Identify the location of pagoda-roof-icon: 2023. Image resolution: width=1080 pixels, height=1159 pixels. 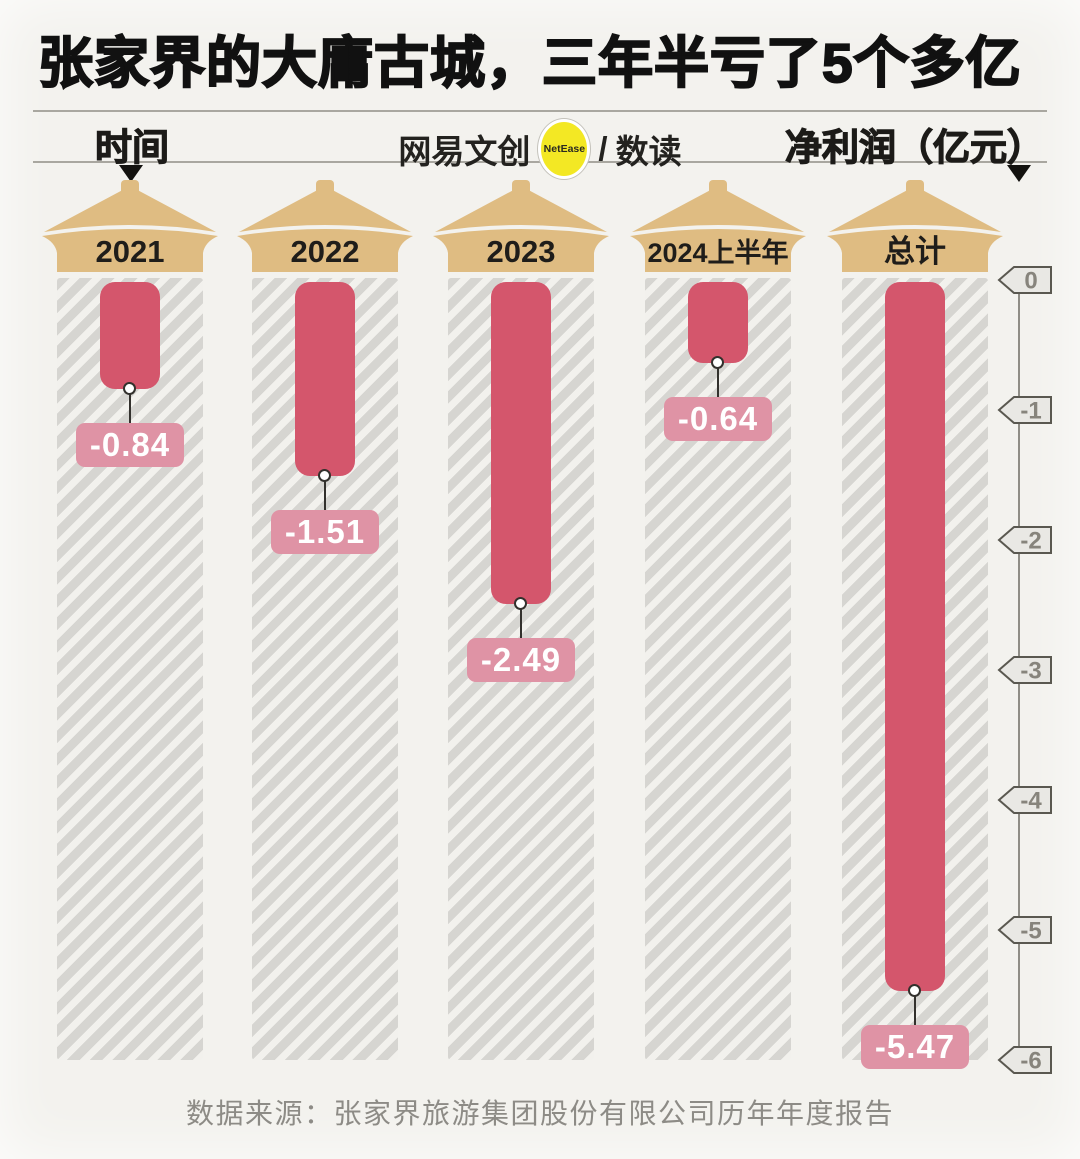
(521, 226).